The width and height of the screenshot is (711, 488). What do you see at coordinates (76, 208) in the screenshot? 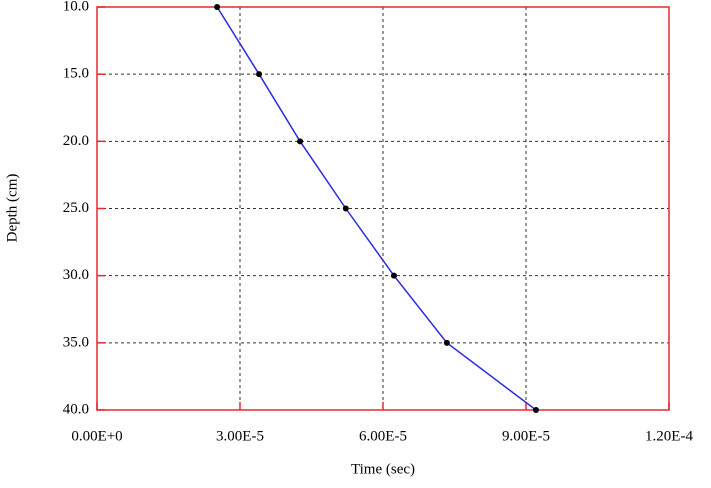
I see `y-tick-label: 25.0` at bounding box center [76, 208].